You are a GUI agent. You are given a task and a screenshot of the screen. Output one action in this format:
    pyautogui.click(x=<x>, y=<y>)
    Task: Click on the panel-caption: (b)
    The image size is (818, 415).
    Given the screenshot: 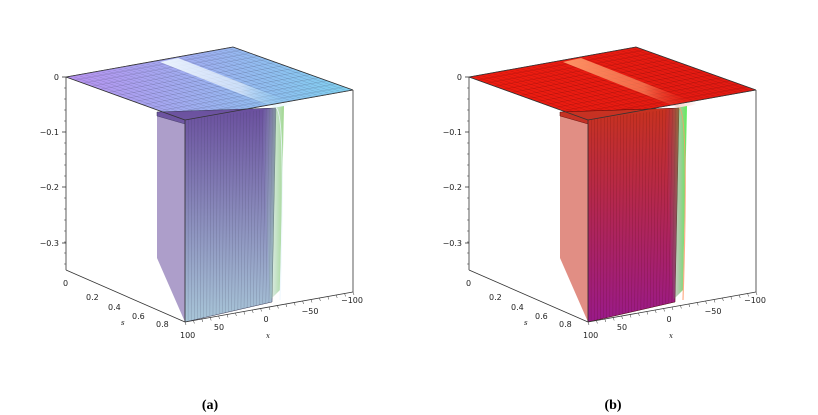 What is the action you would take?
    pyautogui.click(x=612, y=405)
    